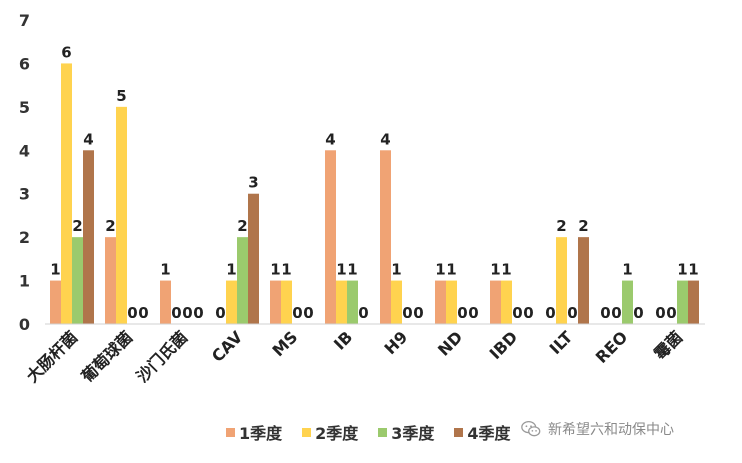 This screenshot has width=742, height=463. I want to click on legend-swatch-q1, so click(230, 432).